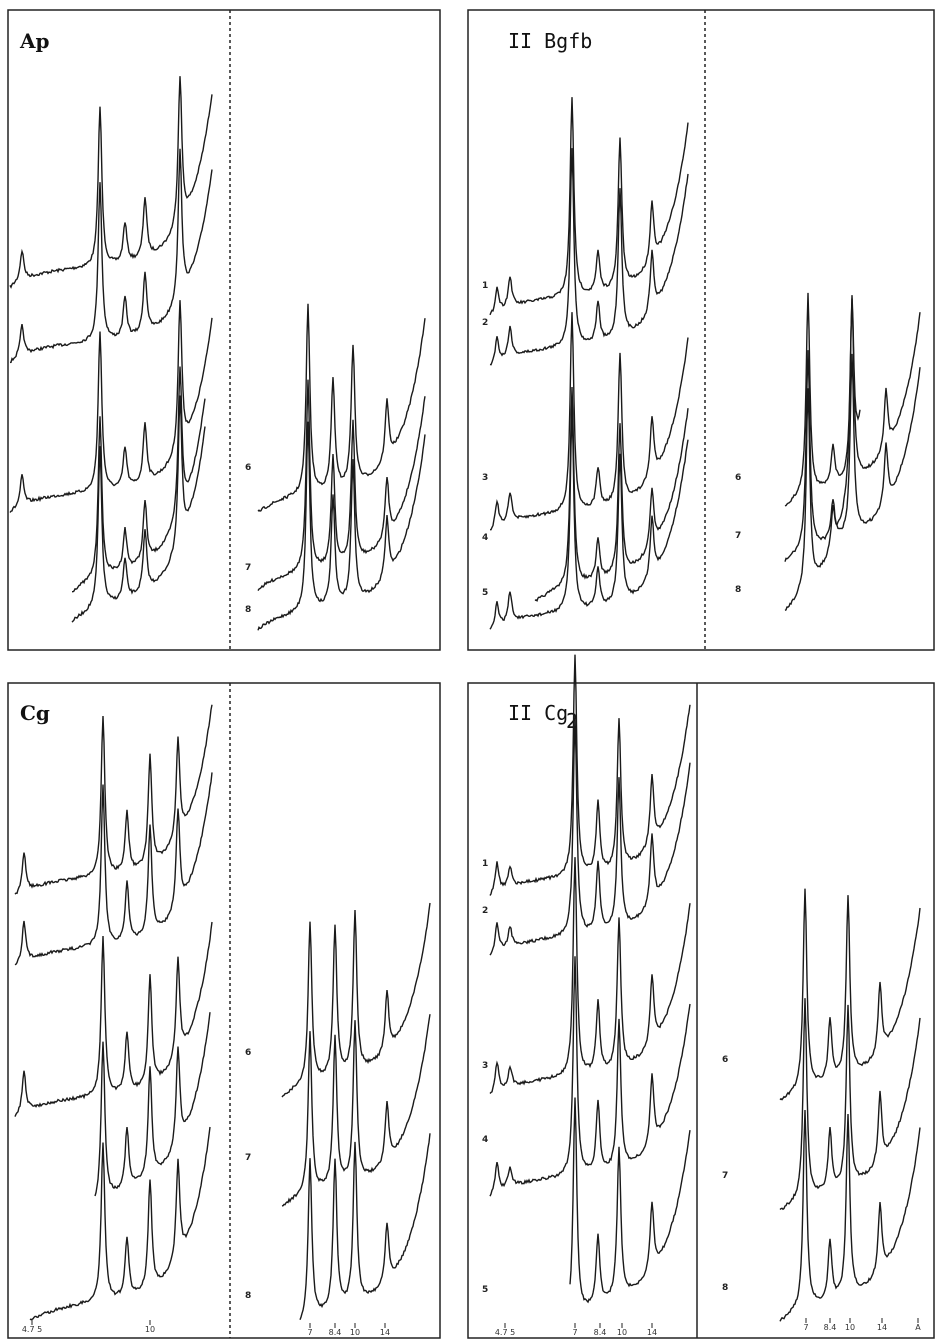  Describe the element at coordinates (918, 1327) in the screenshot. I see `tick-label: A` at that location.